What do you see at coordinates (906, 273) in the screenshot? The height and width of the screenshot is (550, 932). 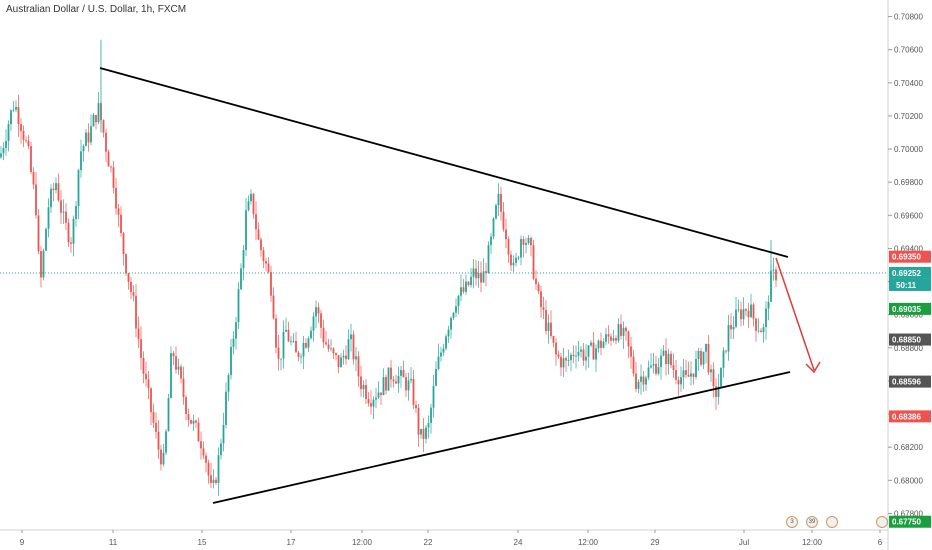 I see `price-tag-label: 0.69252` at bounding box center [906, 273].